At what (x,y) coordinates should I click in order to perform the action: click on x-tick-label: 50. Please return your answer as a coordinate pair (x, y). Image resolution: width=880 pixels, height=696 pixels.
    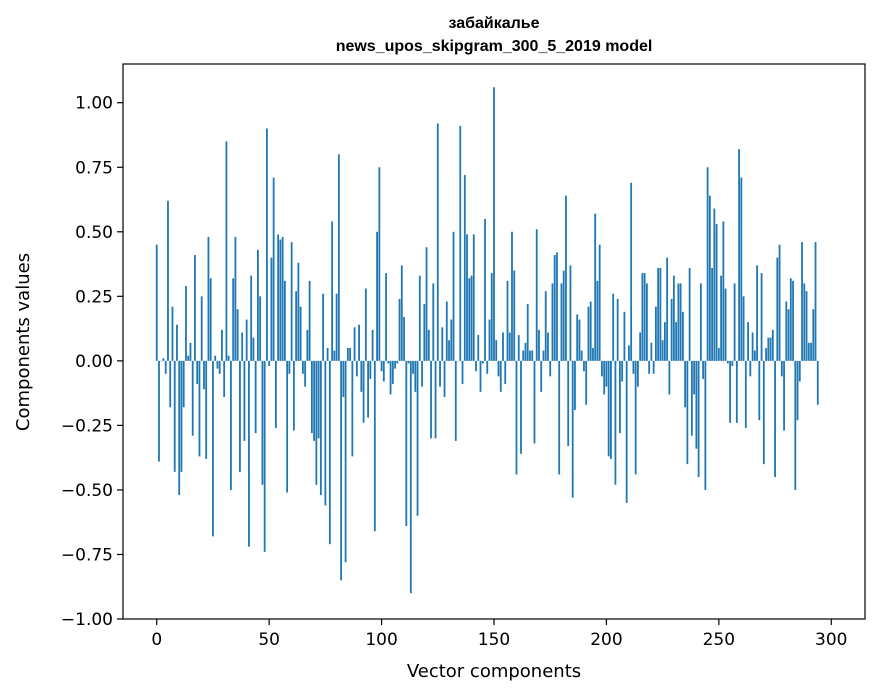
    Looking at the image, I should click on (269, 640).